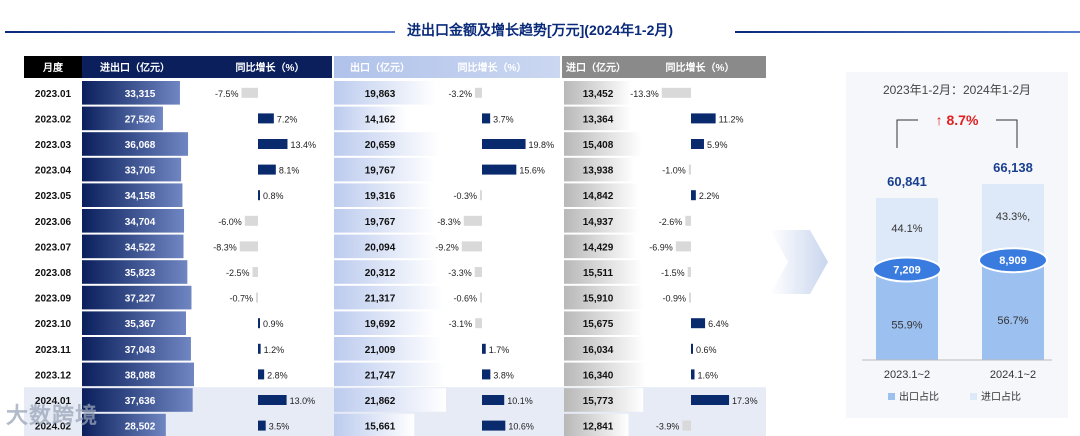 This screenshot has width=1080, height=436. What do you see at coordinates (303, 145) in the screenshot?
I see `total-yoy-label: 13.4%` at bounding box center [303, 145].